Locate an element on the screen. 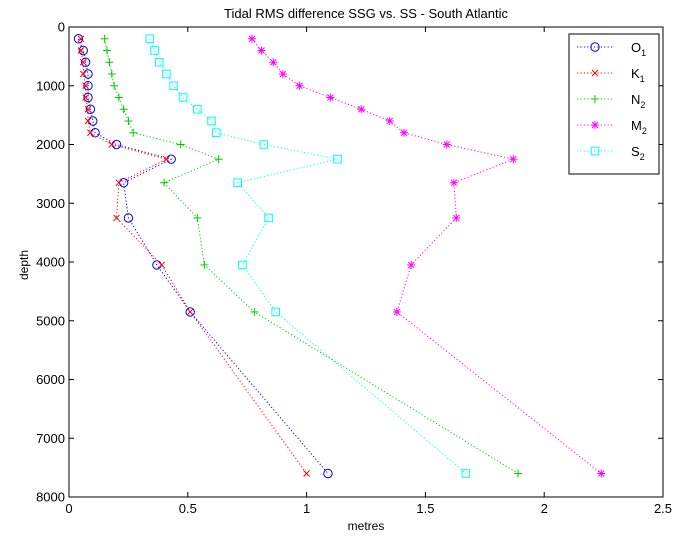 Image resolution: width=683 pixels, height=536 pixels. y-tick-label: 6000 is located at coordinates (50, 379).